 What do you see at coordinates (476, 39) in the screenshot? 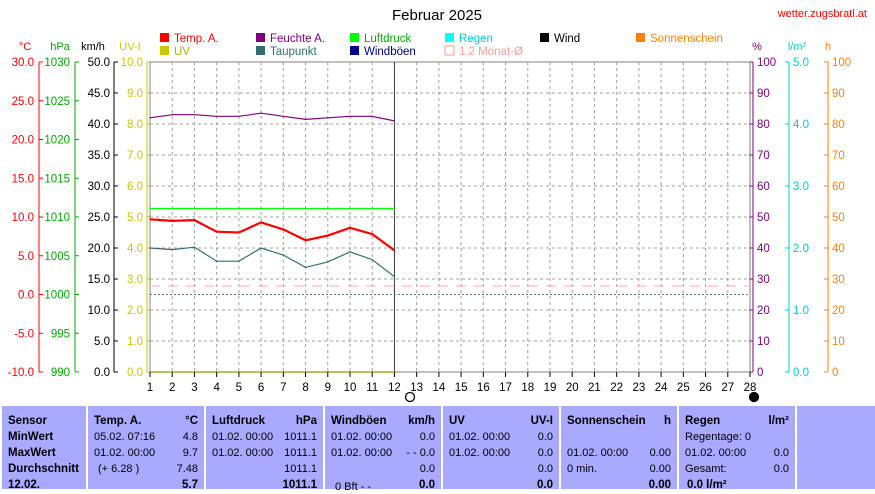
I see `legend-regen-label: Regen` at bounding box center [476, 39].